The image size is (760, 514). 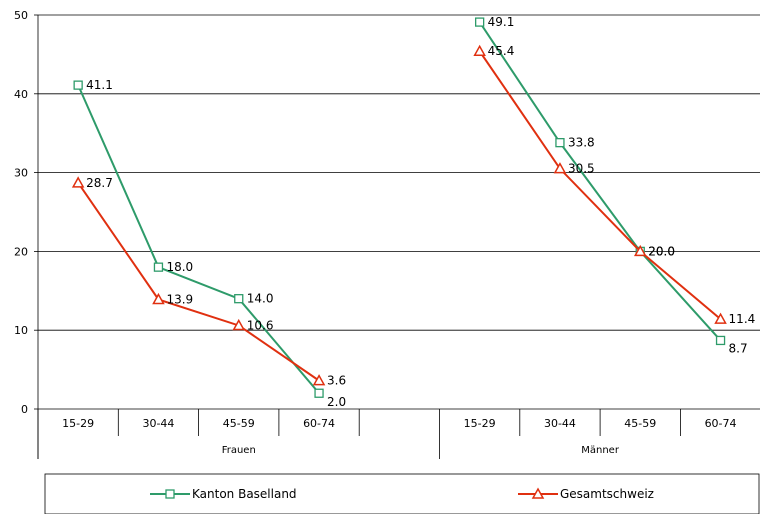 What do you see at coordinates (336, 381) in the screenshot?
I see `data-label: 3.6` at bounding box center [336, 381].